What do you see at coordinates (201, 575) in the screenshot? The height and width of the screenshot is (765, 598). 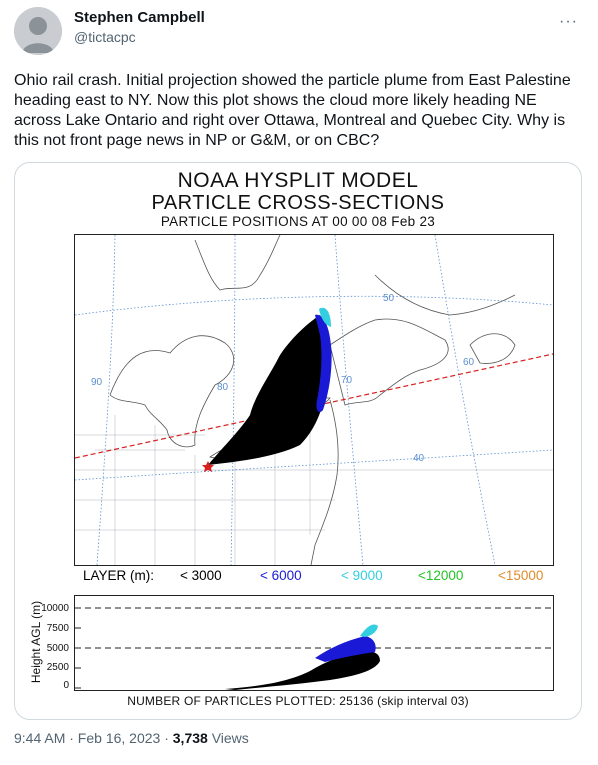 I see `legend-layer-1: < 3000` at bounding box center [201, 575].